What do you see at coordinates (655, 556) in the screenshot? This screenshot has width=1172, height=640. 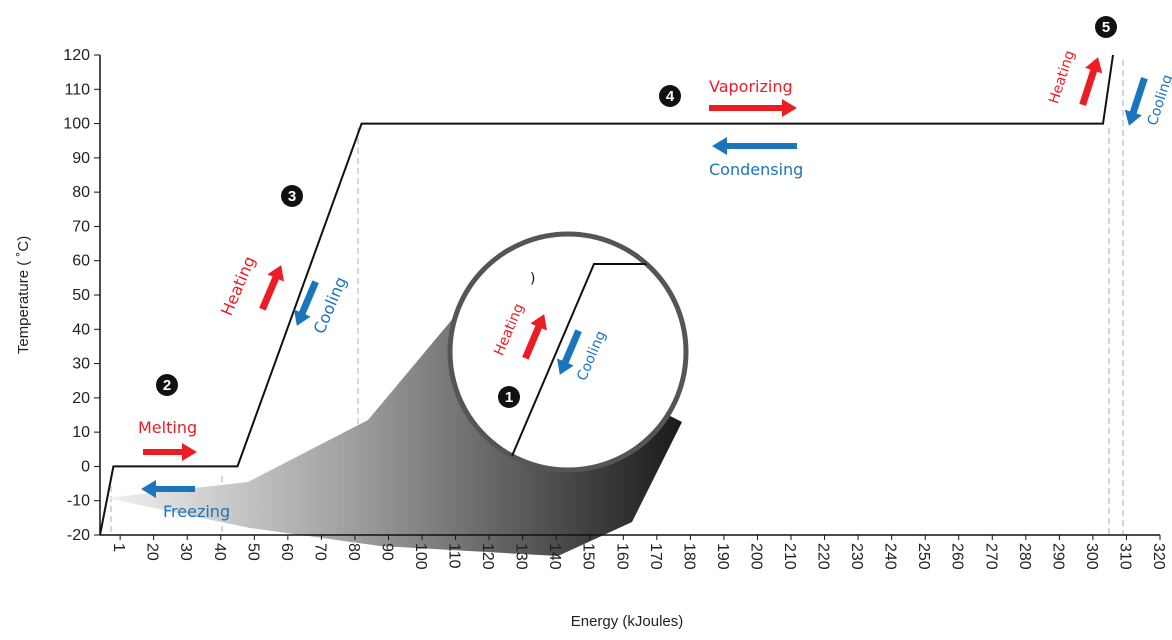 I see `x-tick-label: 170` at bounding box center [655, 556].